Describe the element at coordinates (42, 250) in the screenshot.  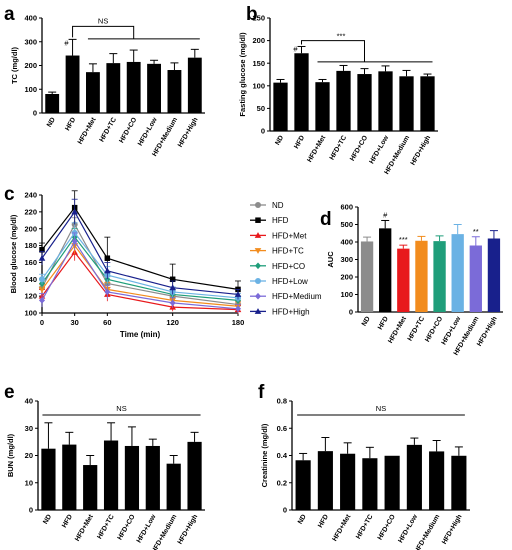
I see `marker-square` at that location.